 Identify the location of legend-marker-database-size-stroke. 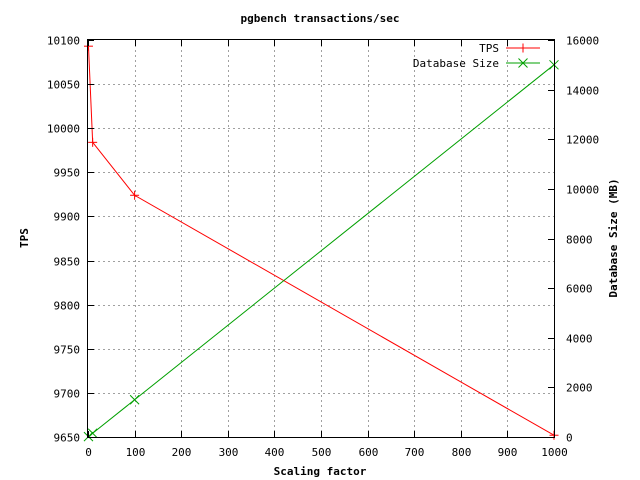
(523, 63).